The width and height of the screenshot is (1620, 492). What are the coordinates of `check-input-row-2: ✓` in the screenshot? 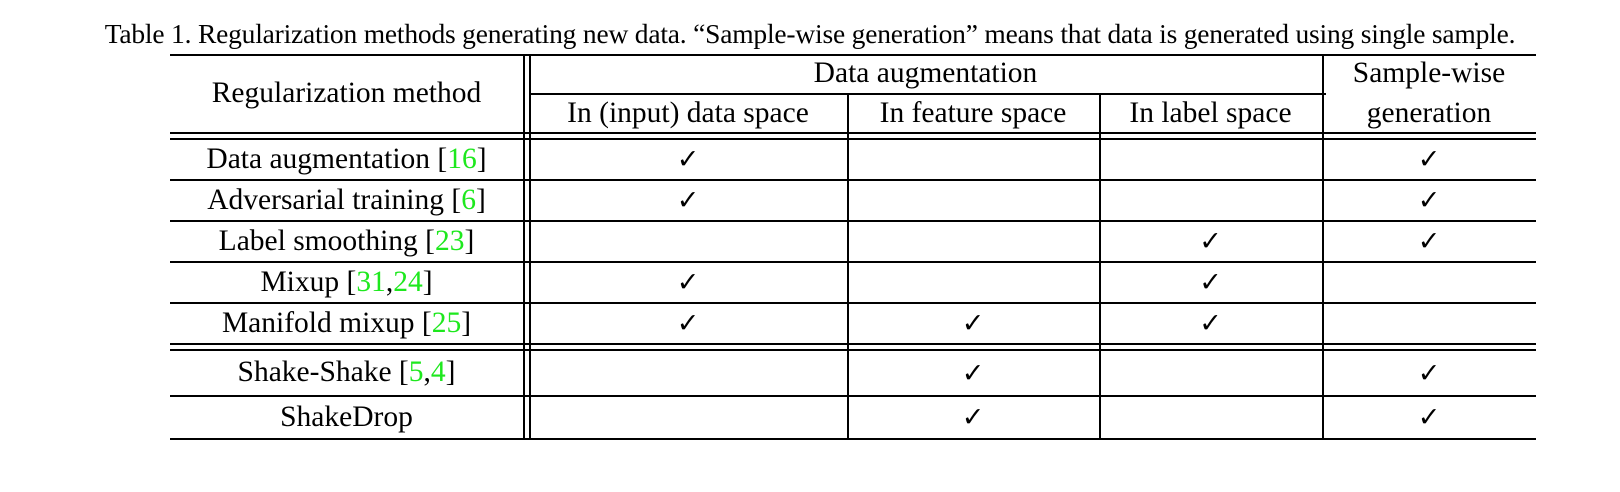 It's located at (688, 200).